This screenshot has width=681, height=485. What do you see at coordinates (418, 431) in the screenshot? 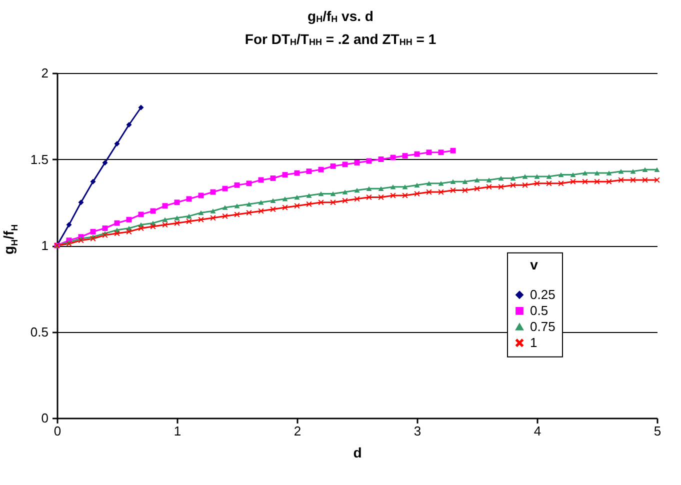
I see `x-tick-label: 3` at bounding box center [418, 431].